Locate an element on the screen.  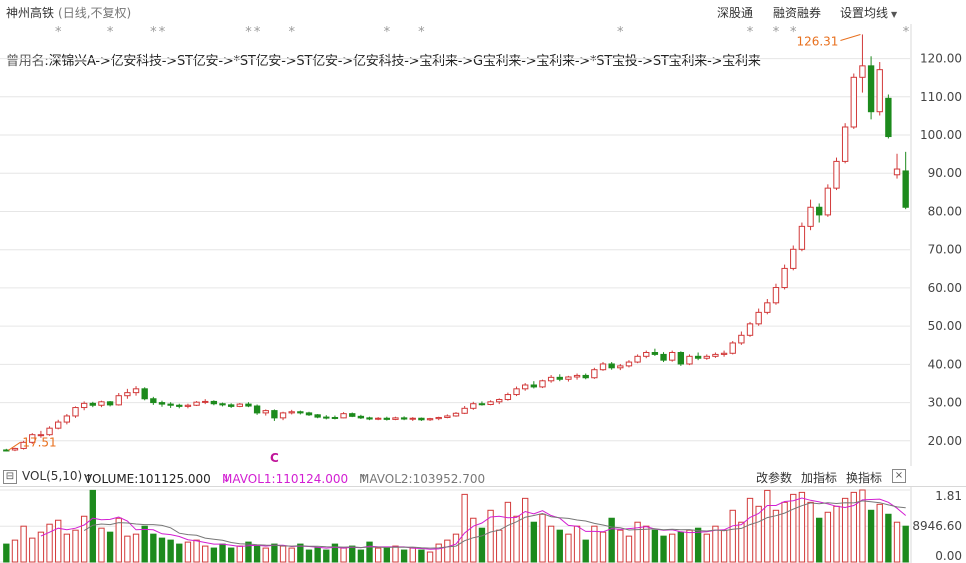
high-price-label: 126.31 is located at coordinates (817, 41).